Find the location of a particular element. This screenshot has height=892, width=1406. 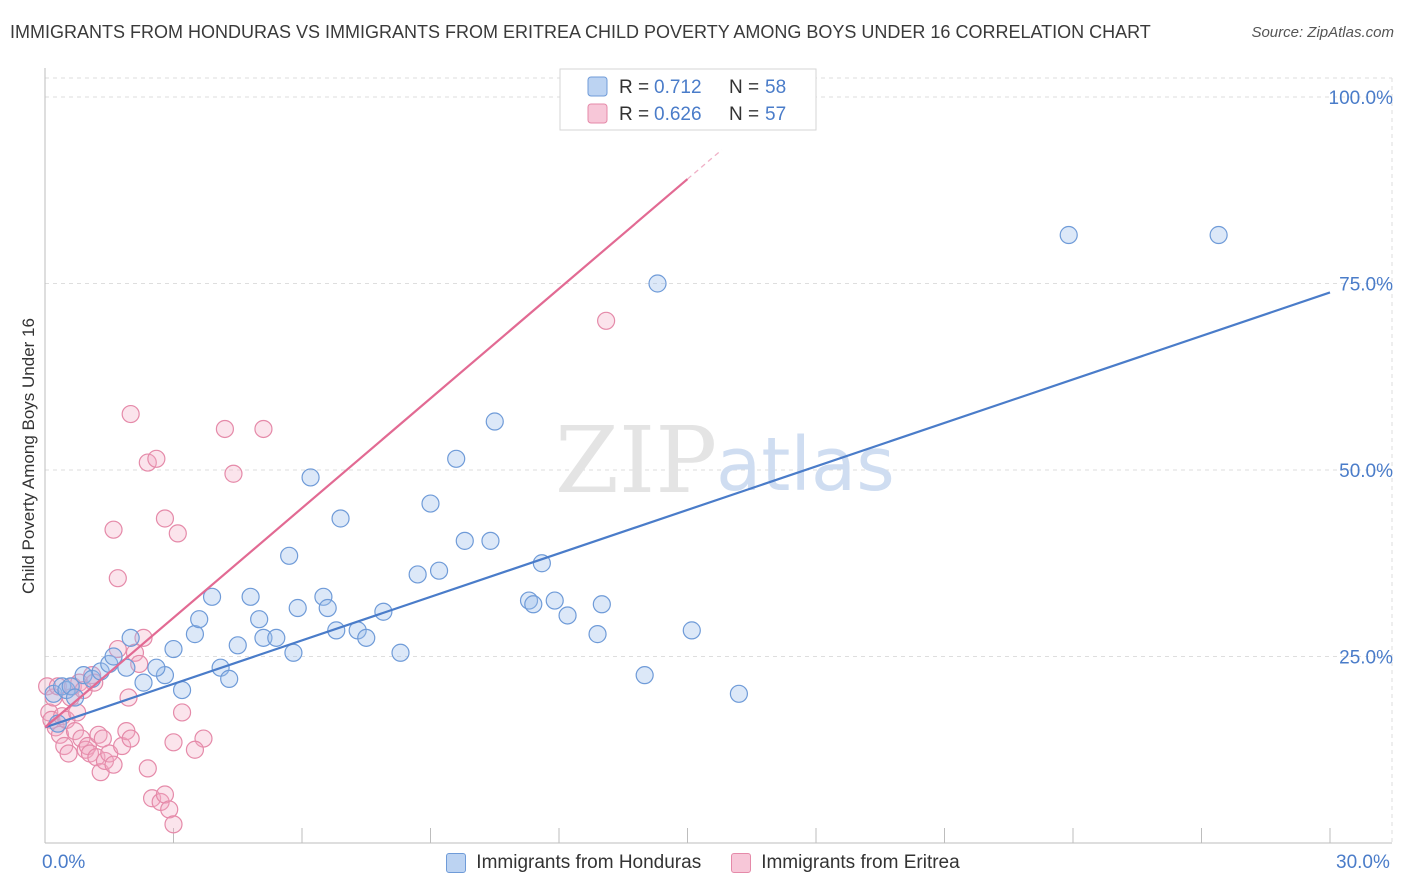

y-tick-label: 75.0% is located at coordinates (1366, 285).